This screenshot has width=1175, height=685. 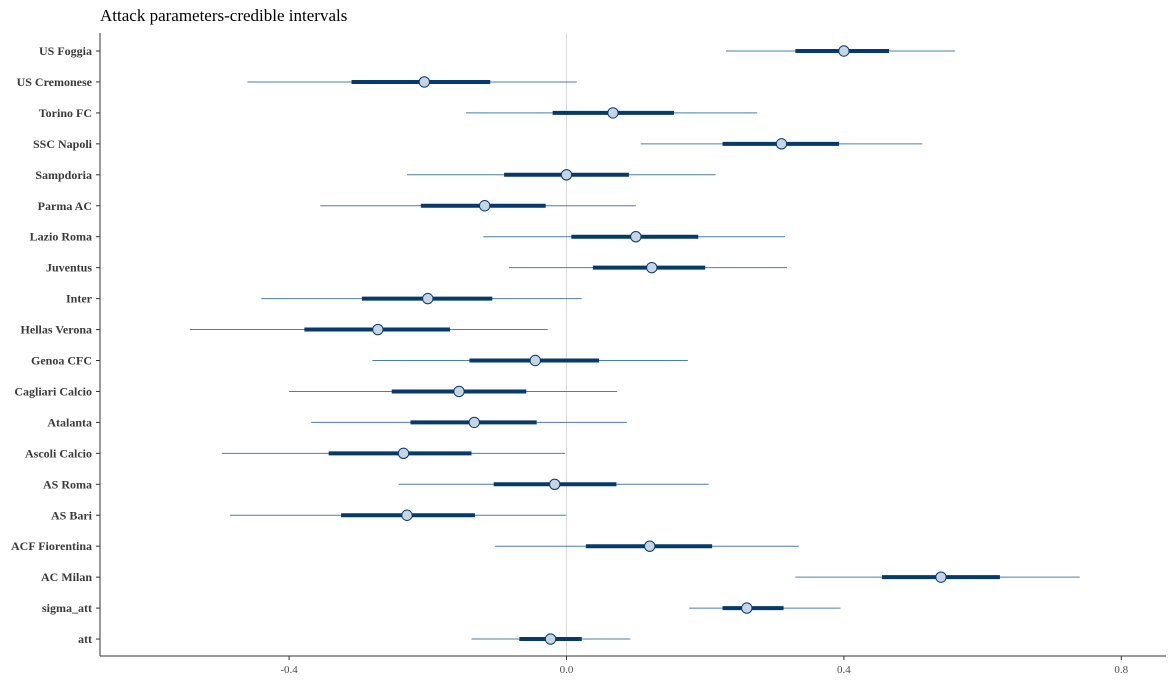 I want to click on y-tick-label: Inter, so click(x=79, y=299).